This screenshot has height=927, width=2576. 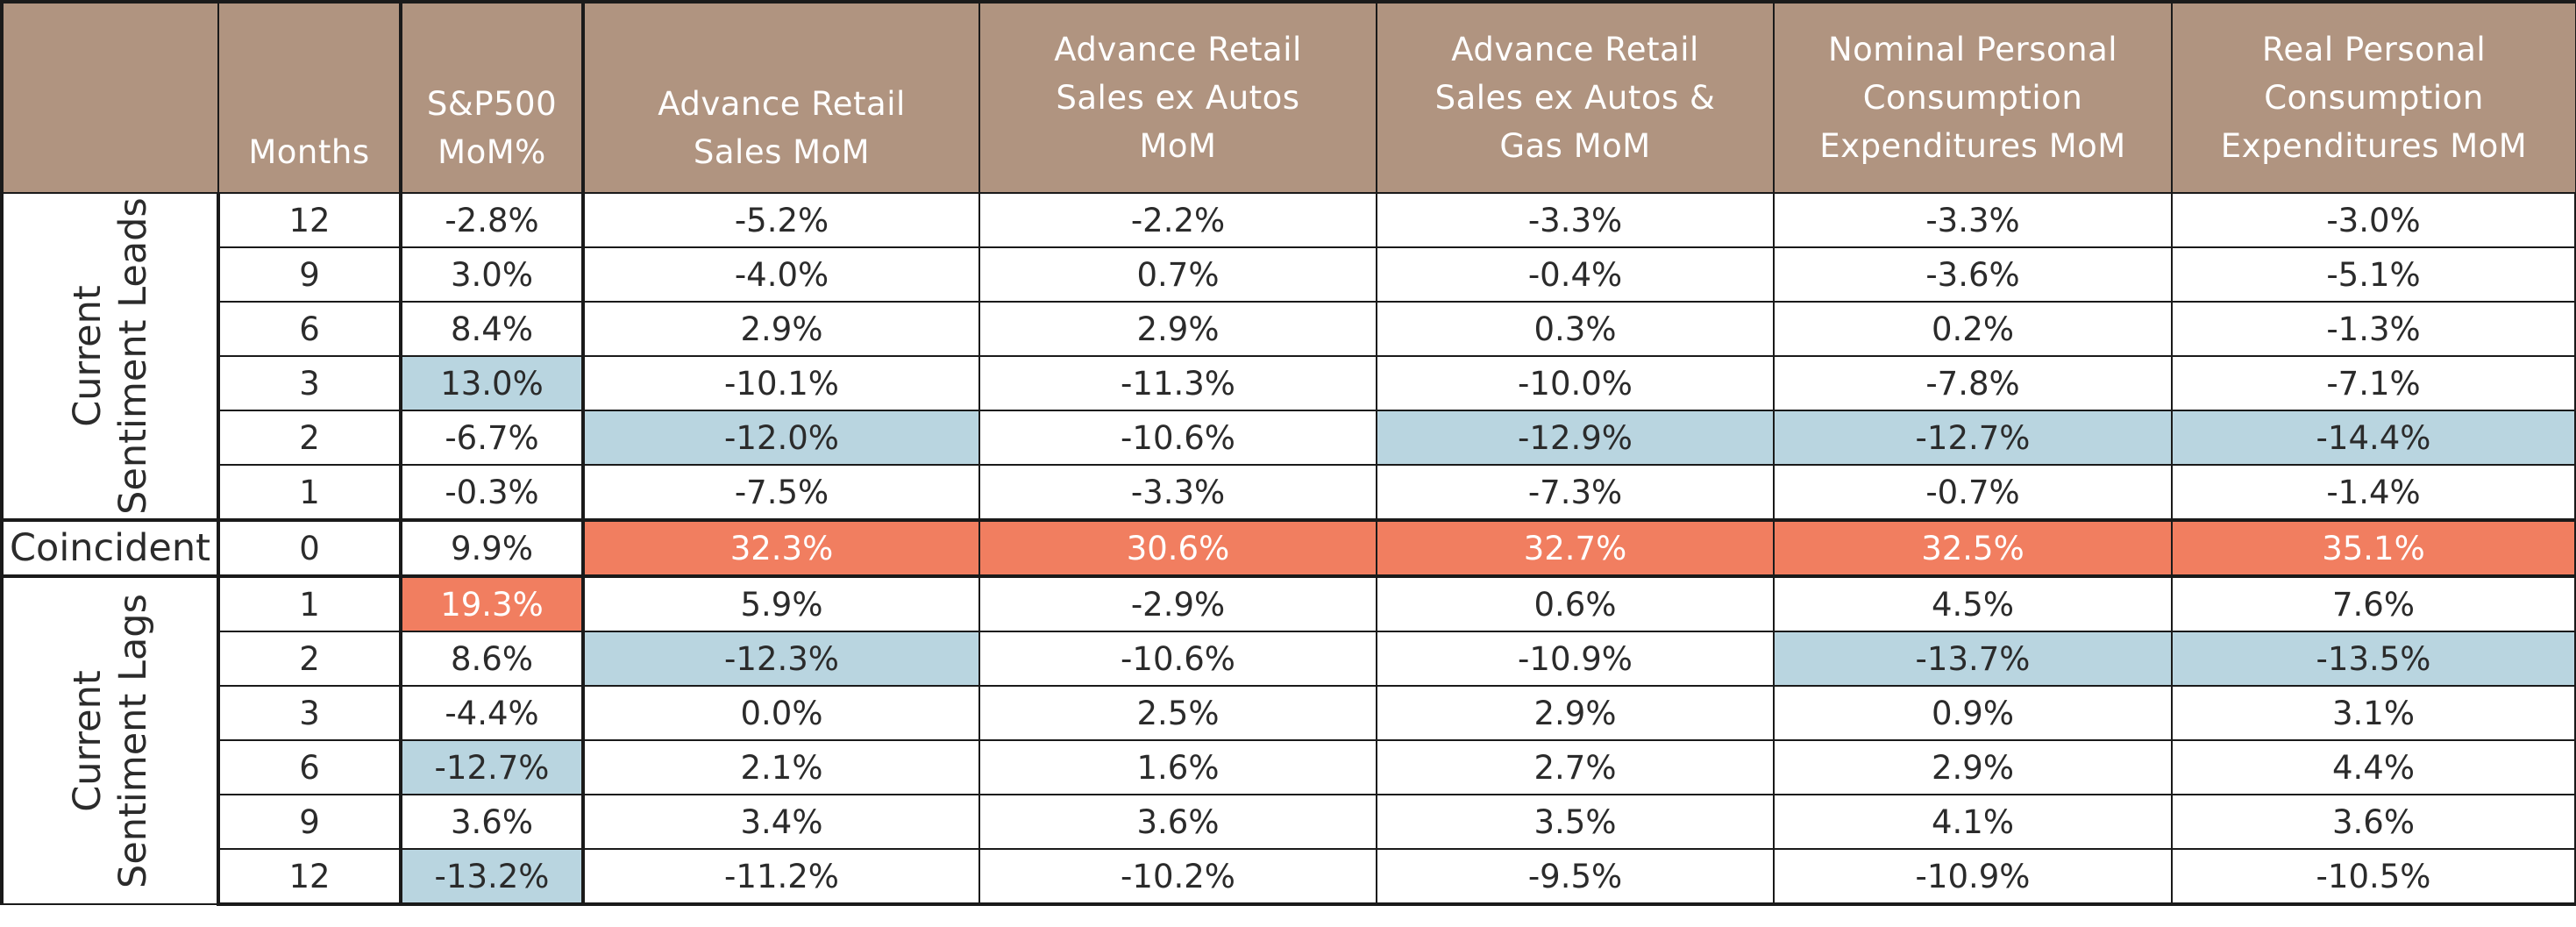 I want to click on value-cell: 4.1%, so click(x=1973, y=822).